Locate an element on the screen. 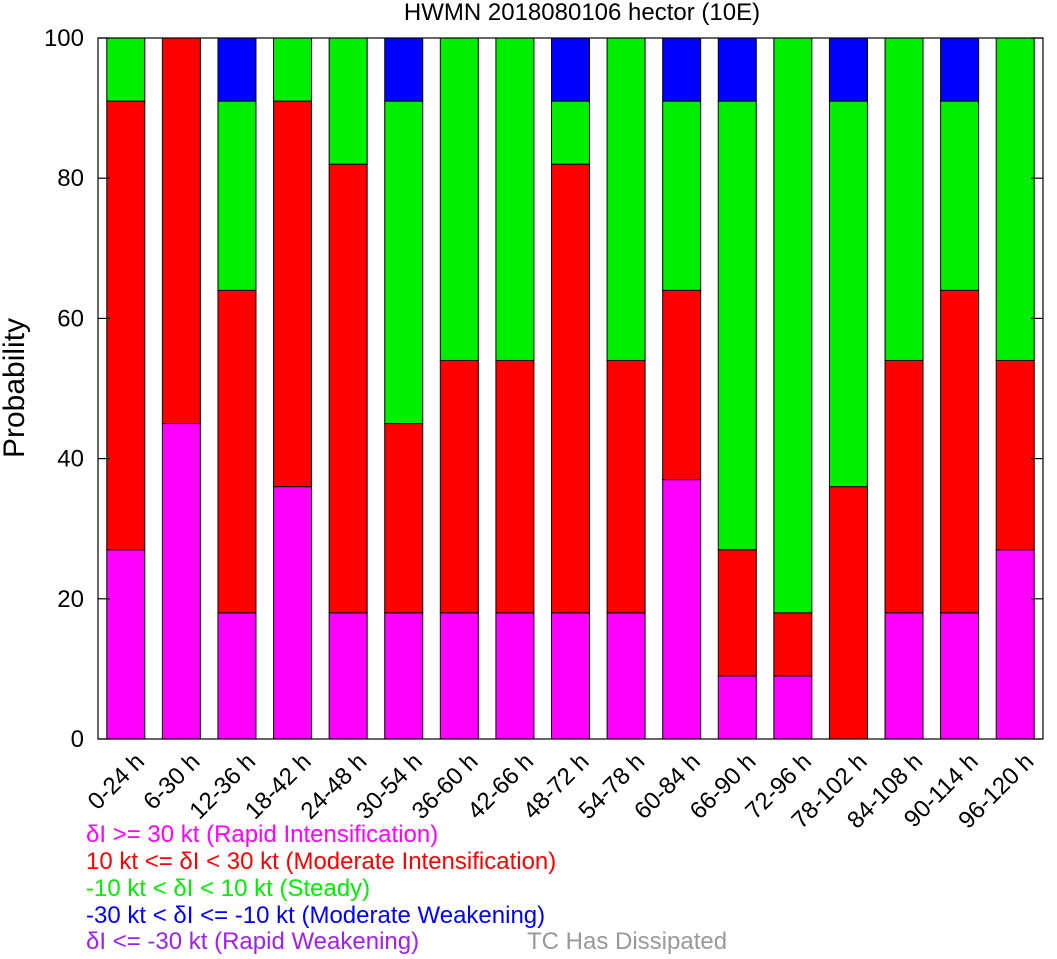 This screenshot has width=1057, height=959. dissipated-note: TC Has Dissipated is located at coordinates (627, 941).